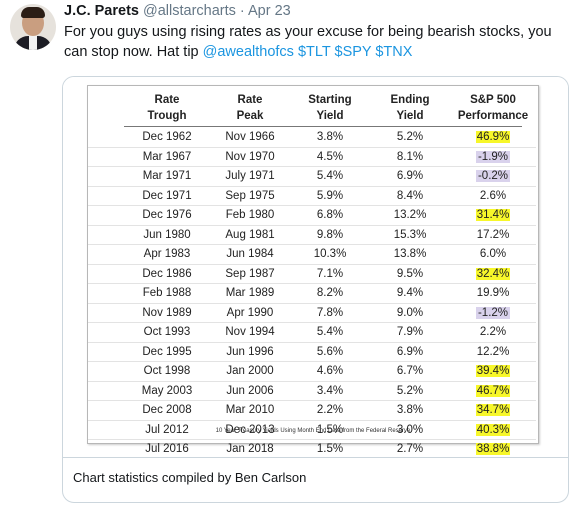  Describe the element at coordinates (330, 293) in the screenshot. I see `cell-starting-yield: 8.2%` at that location.